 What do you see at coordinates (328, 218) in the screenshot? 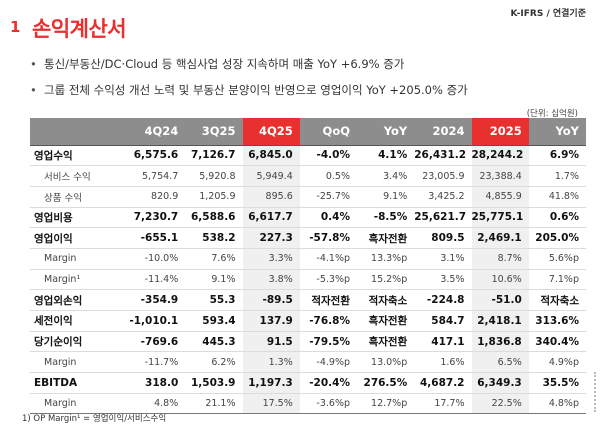
I see `table-cell: 0.4%` at bounding box center [328, 218].